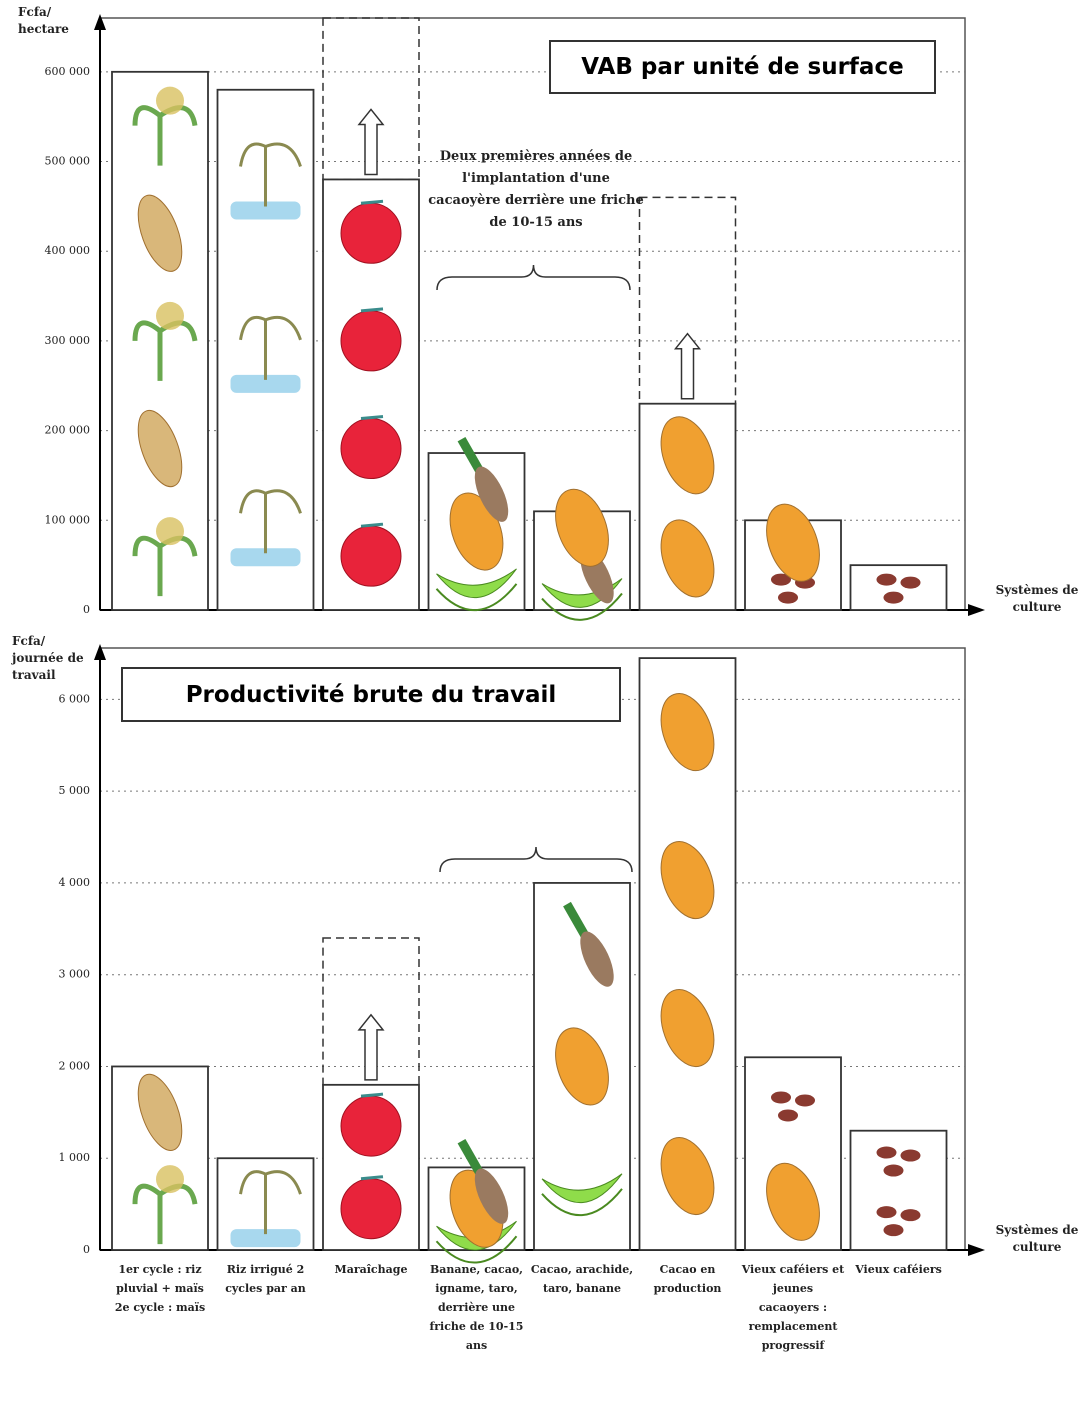  What do you see at coordinates (265, 1279) in the screenshot?
I see `x-tick-label: Riz irrigué 2 cycles par an` at bounding box center [265, 1279].